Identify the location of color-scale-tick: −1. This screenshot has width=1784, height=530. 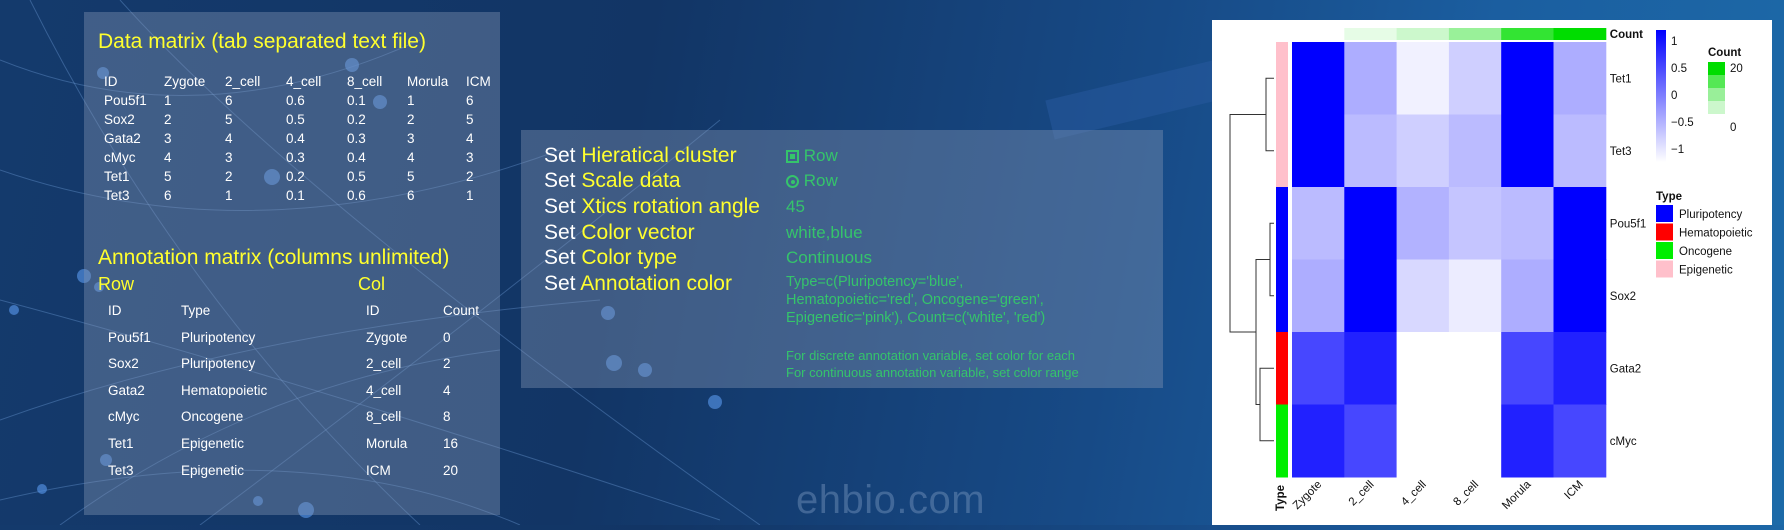
(1677, 150).